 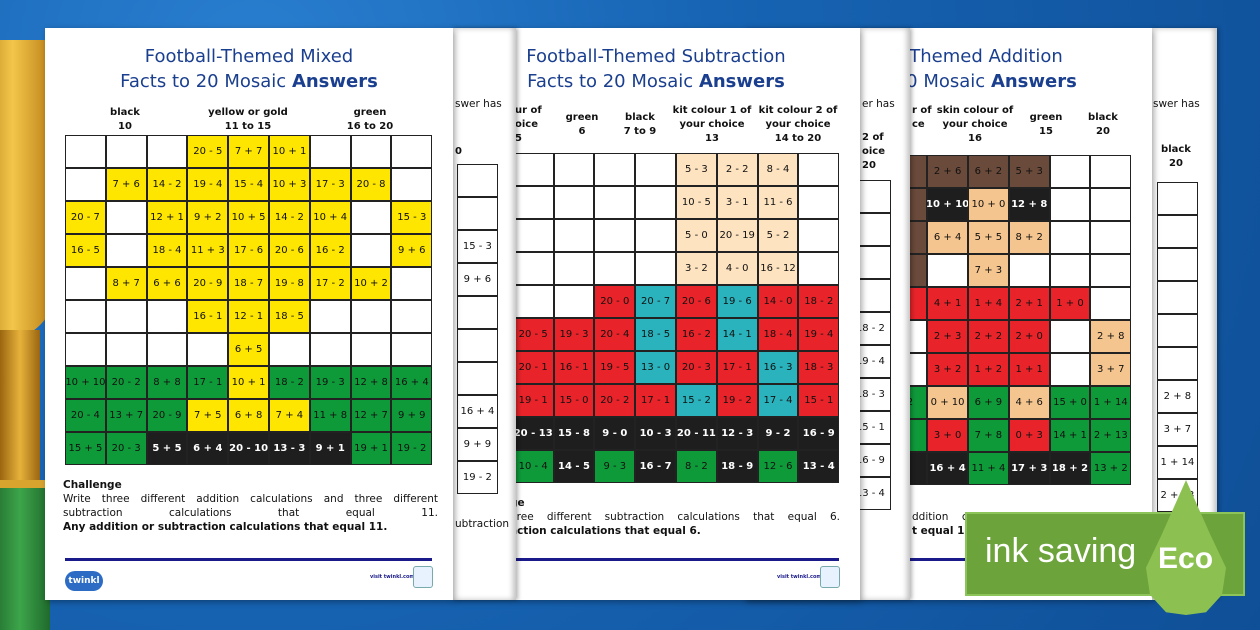 What do you see at coordinates (696, 235) in the screenshot?
I see `mosaic-cell: 5 - 0` at bounding box center [696, 235].